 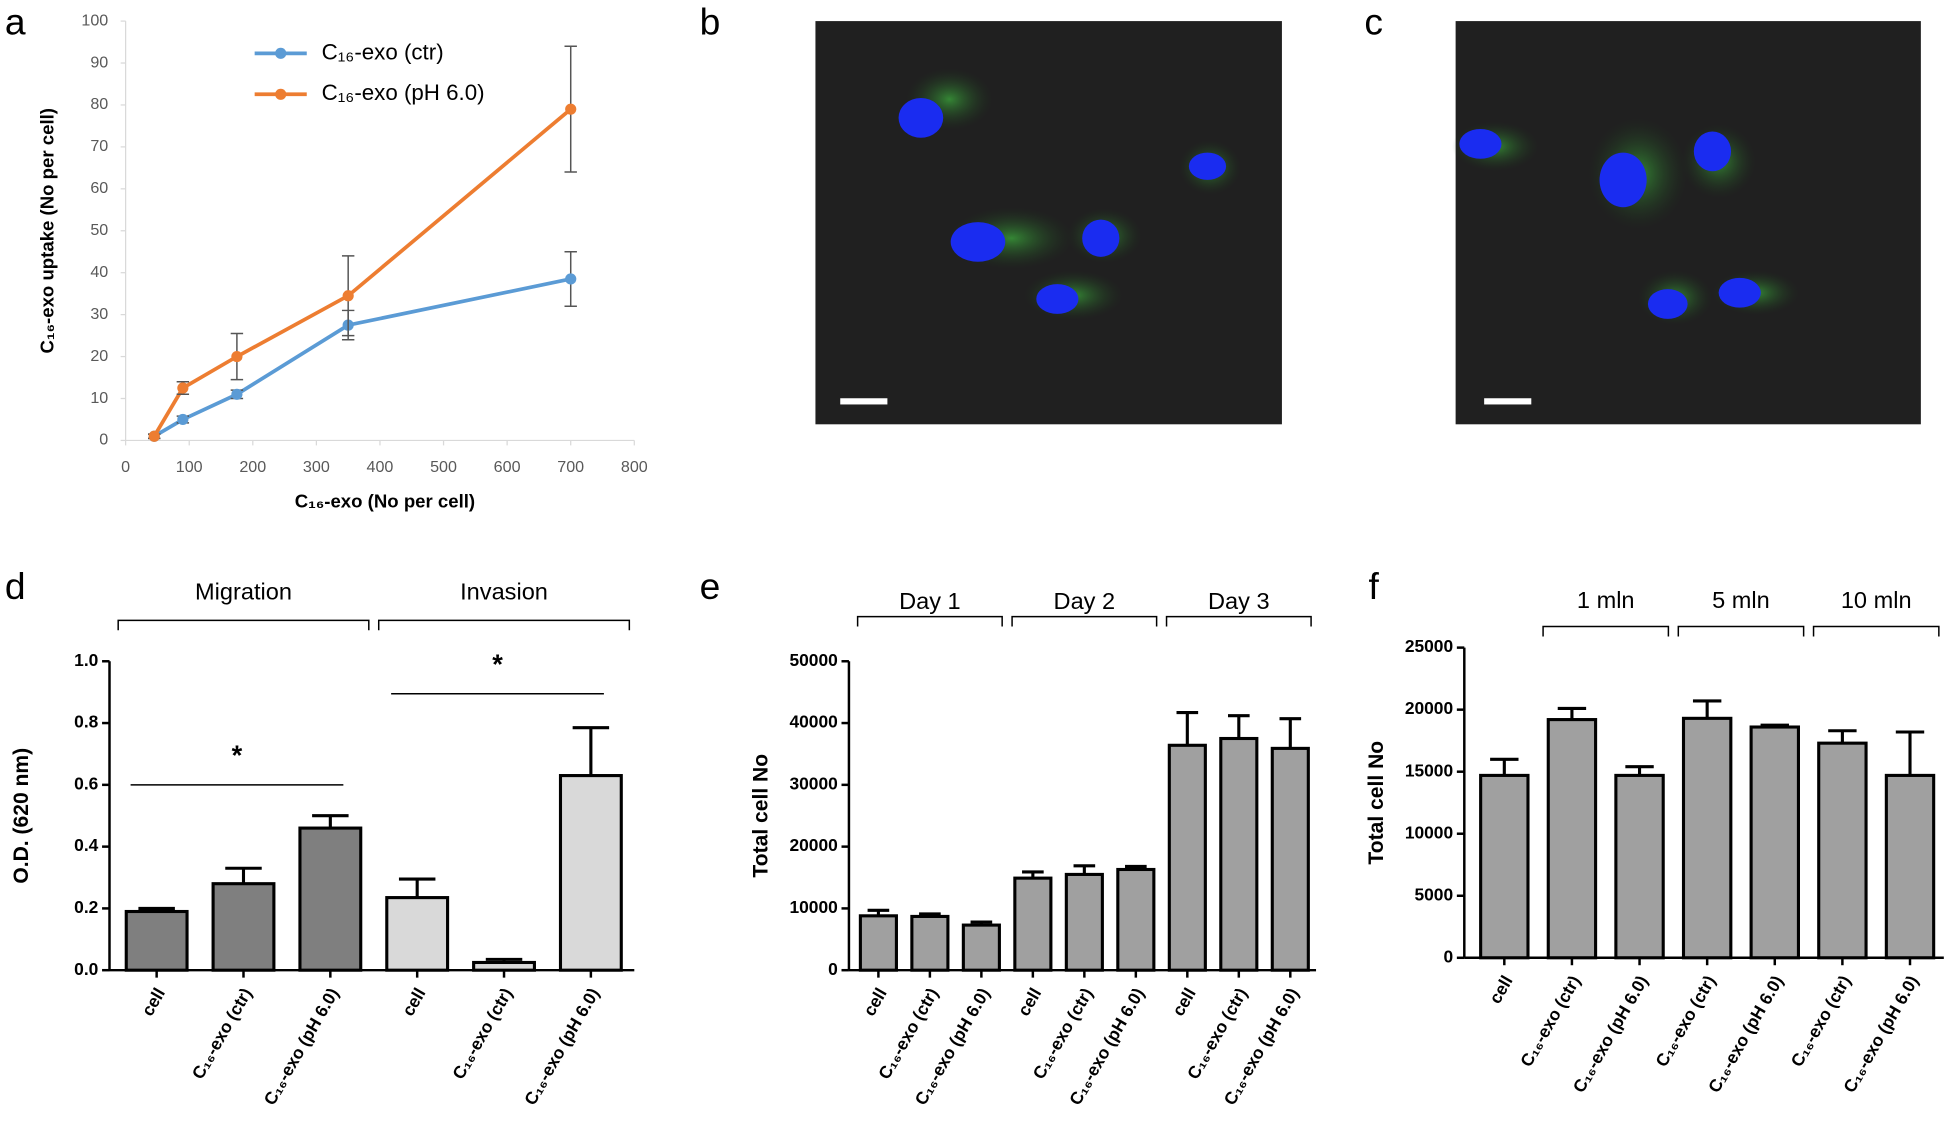 I want to click on panel-label: b, so click(x=710, y=22).